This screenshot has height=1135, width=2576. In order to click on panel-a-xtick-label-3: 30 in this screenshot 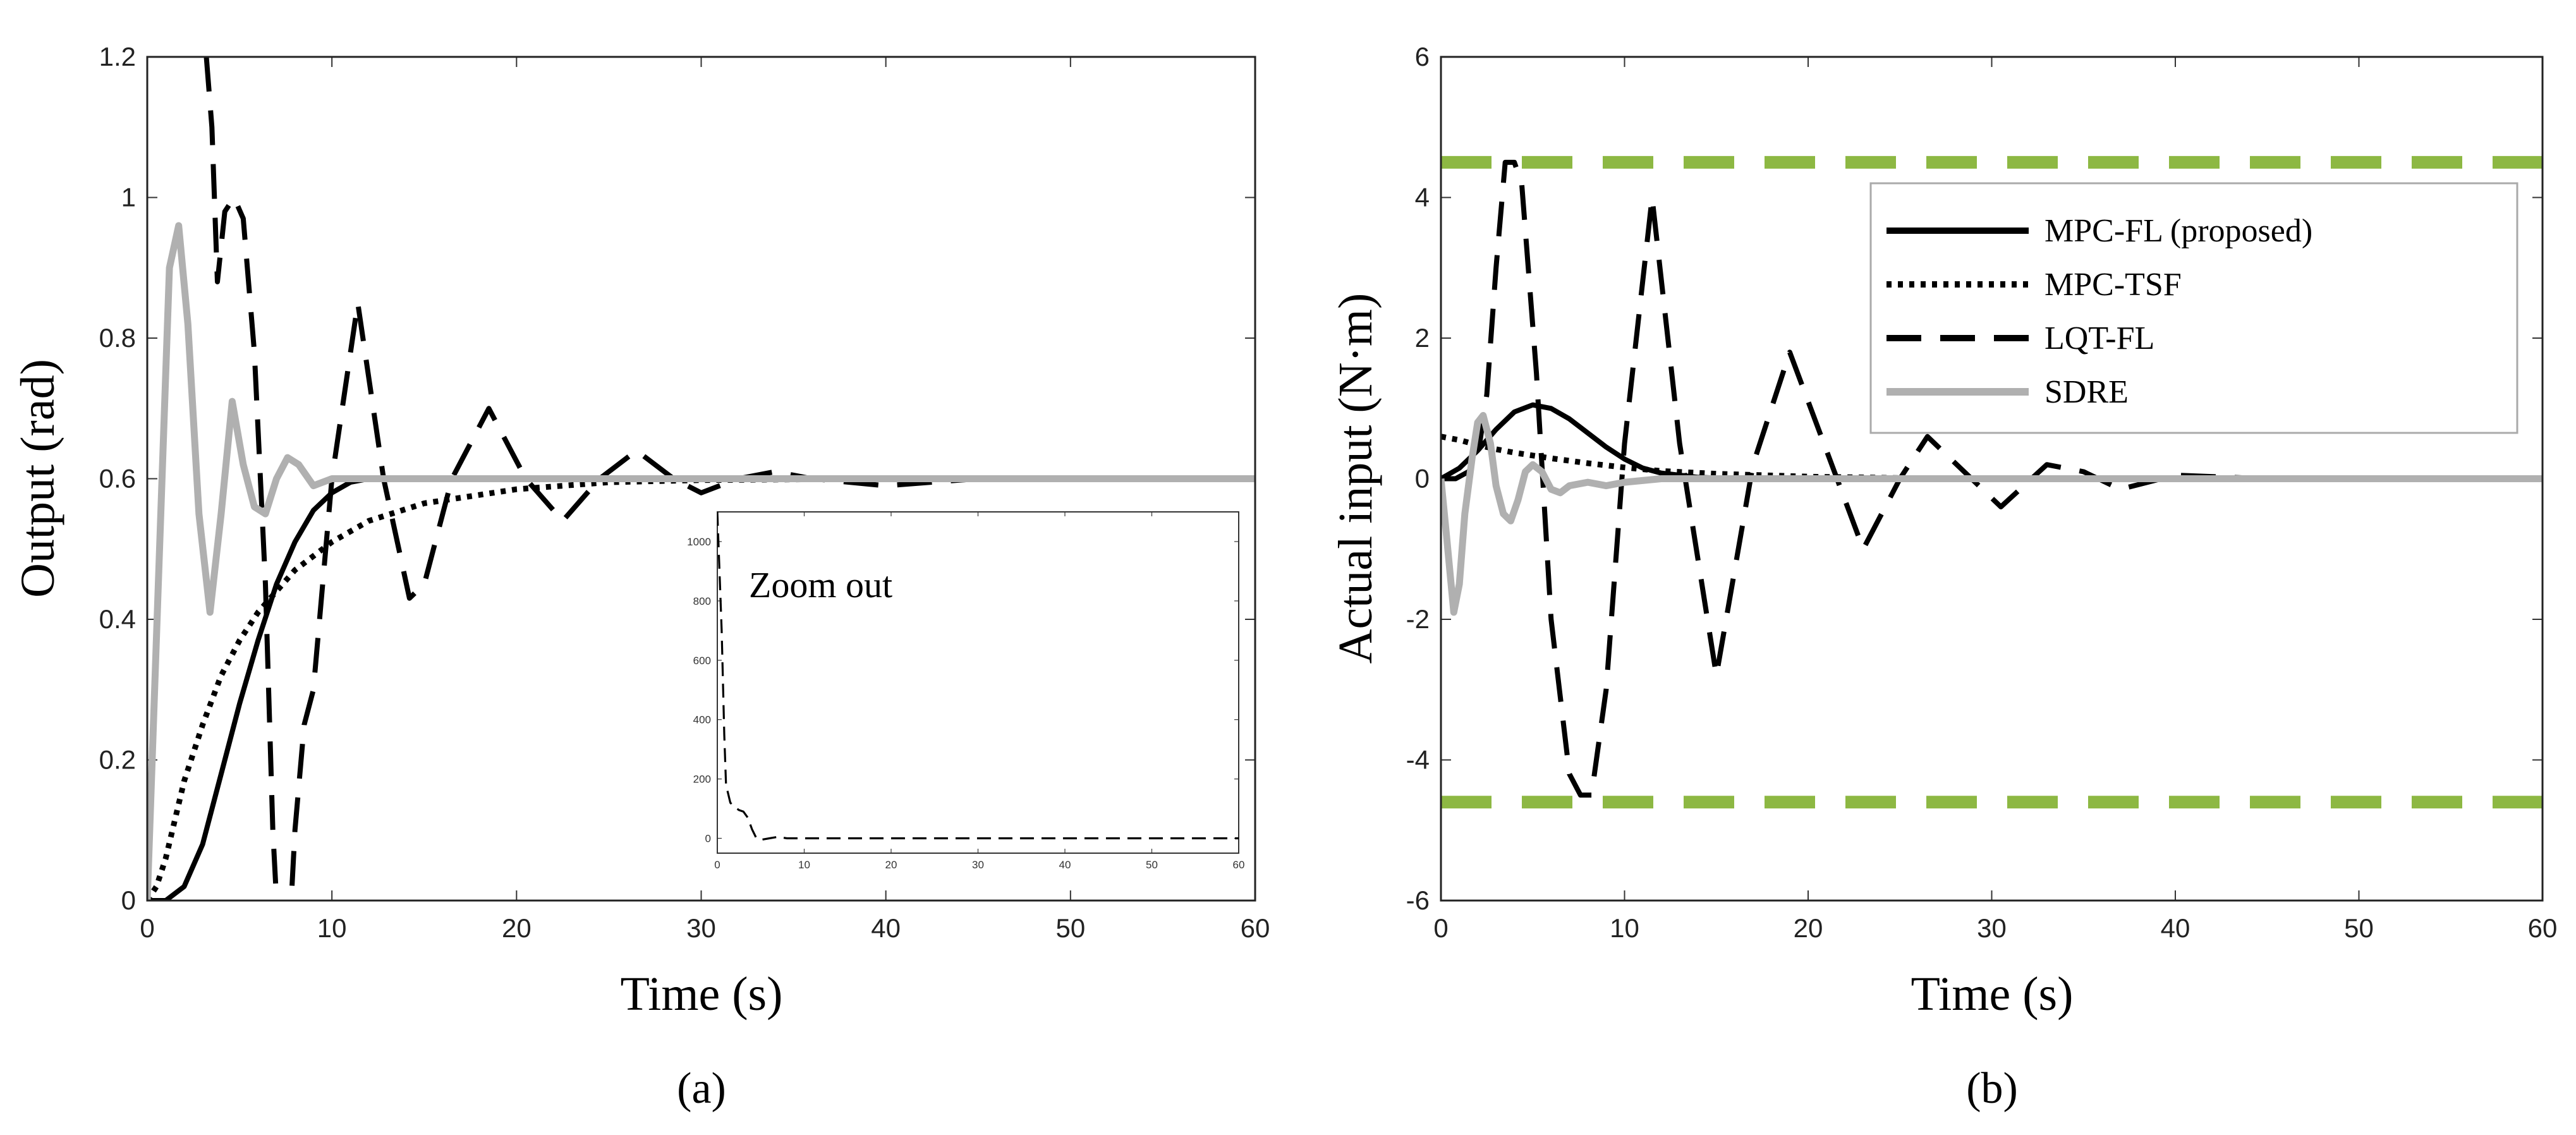, I will do `click(701, 928)`.